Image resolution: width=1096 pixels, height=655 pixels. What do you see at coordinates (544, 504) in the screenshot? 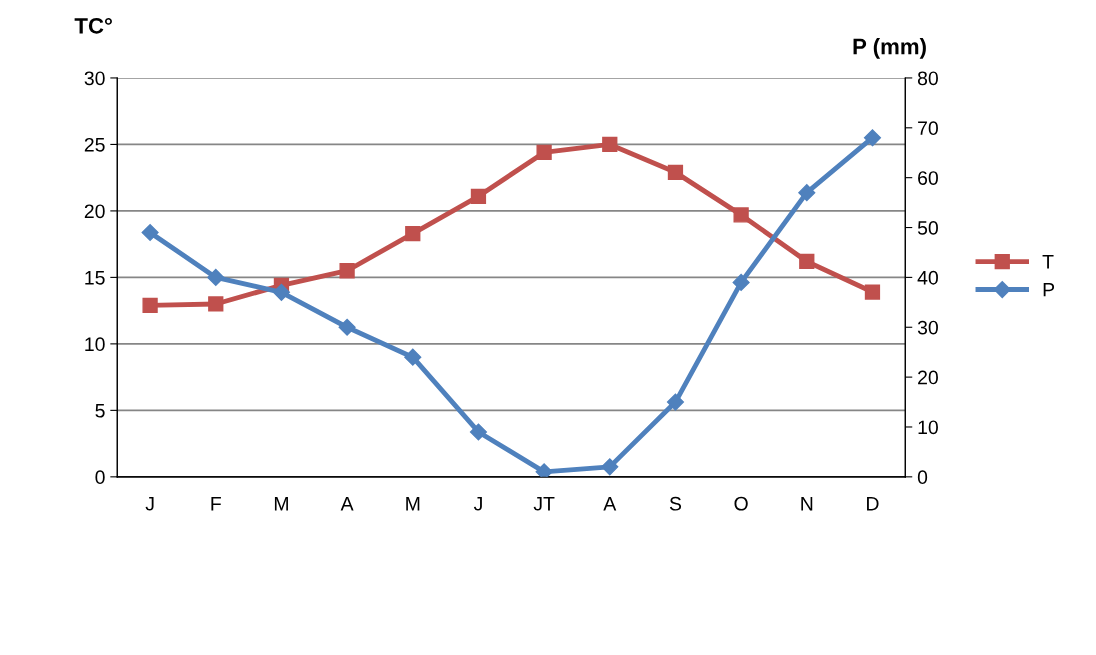
I see `x-tick-label: JT` at bounding box center [544, 504].